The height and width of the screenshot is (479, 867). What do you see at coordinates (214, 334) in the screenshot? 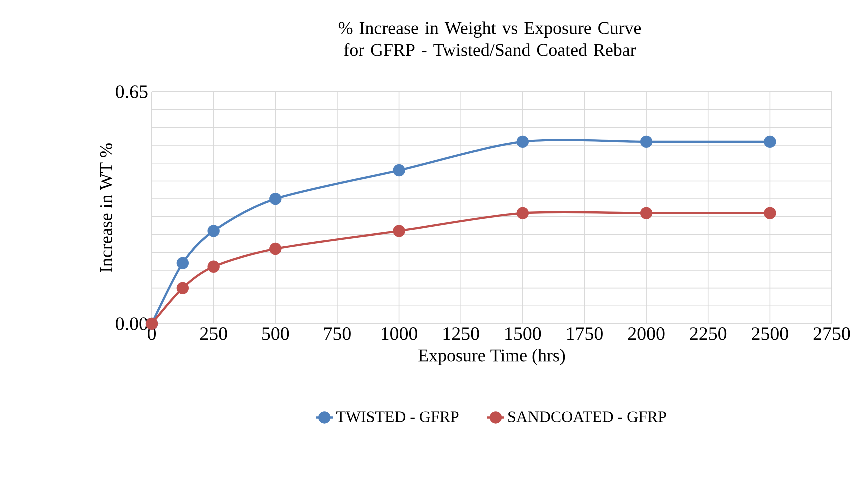
I see `x-tick-label: 250` at bounding box center [214, 334].